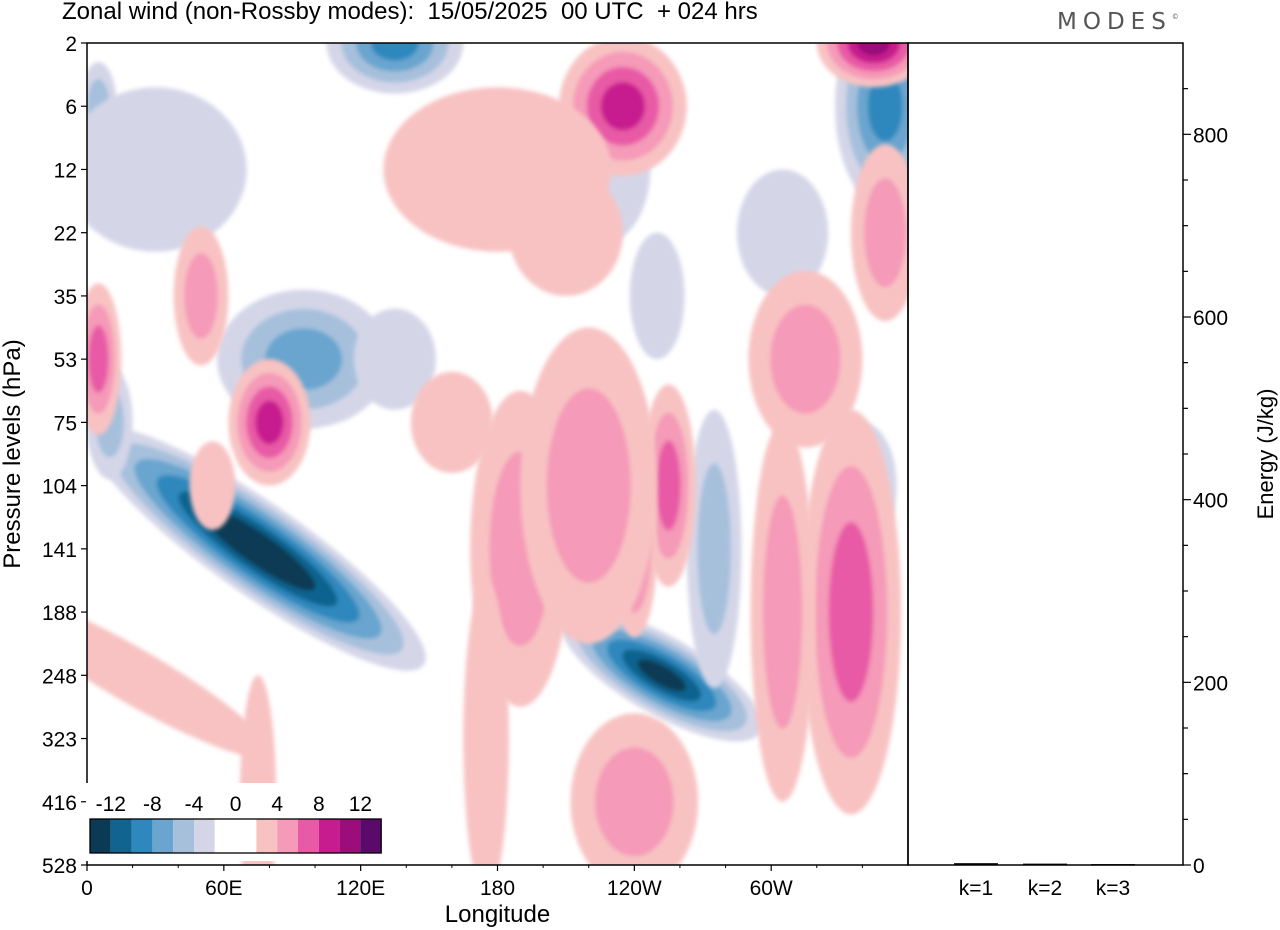 The image size is (1280, 930). What do you see at coordinates (360, 888) in the screenshot?
I see `x-tick-label: 120E` at bounding box center [360, 888].